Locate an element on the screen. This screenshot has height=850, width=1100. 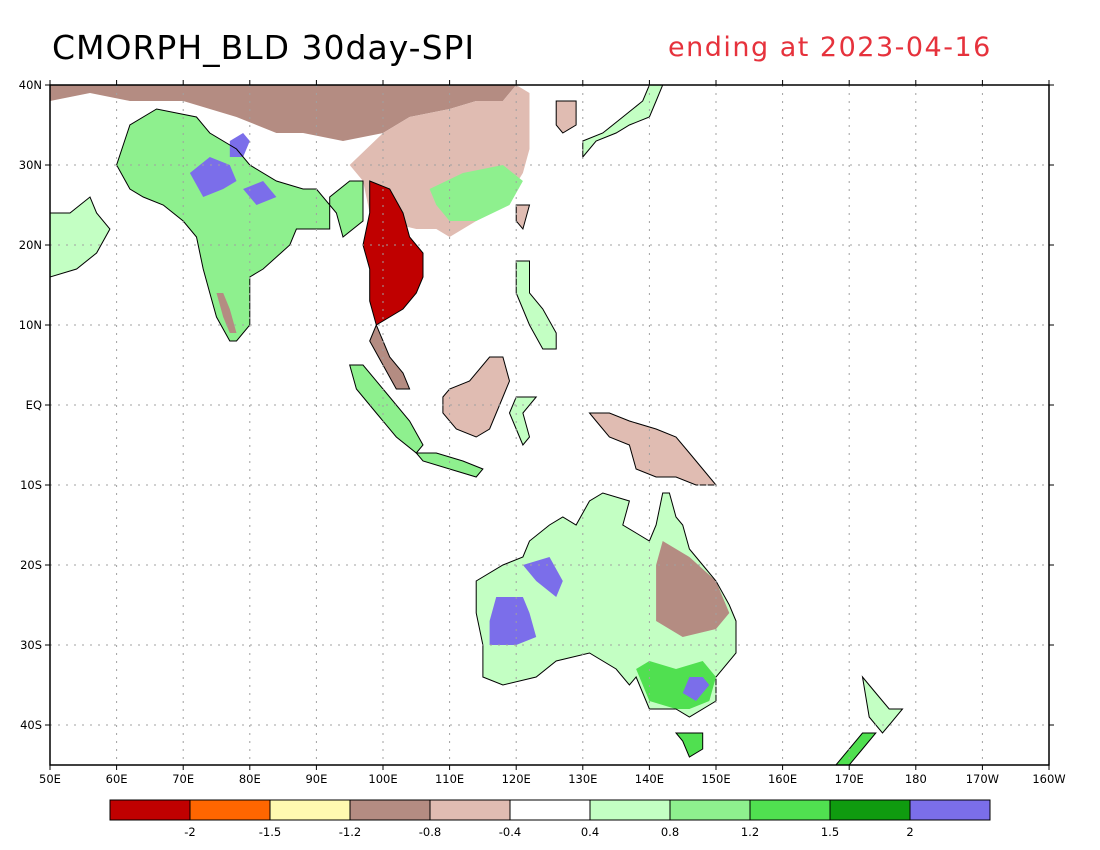
coastline-south-asia is located at coordinates (240, 225).